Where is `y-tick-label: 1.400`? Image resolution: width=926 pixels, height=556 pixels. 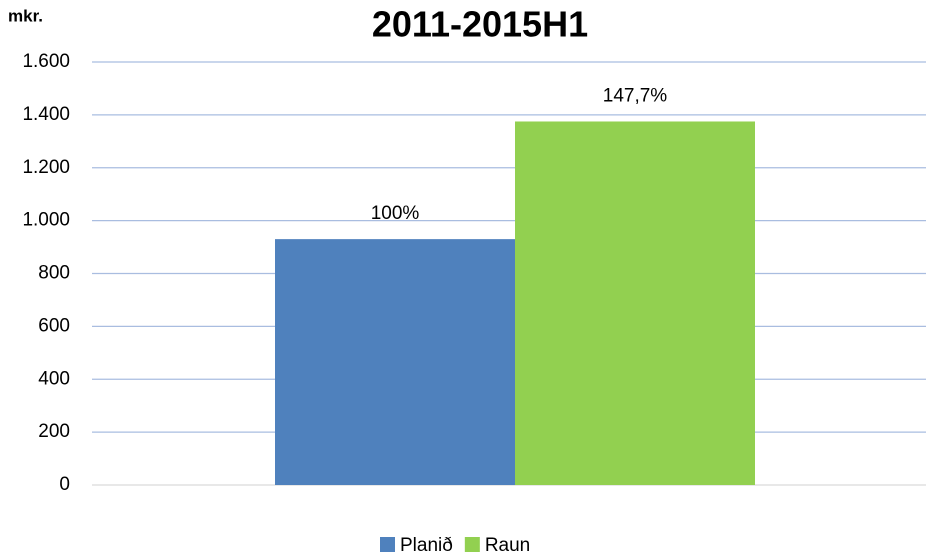 y-tick-label: 1.400 is located at coordinates (46, 114).